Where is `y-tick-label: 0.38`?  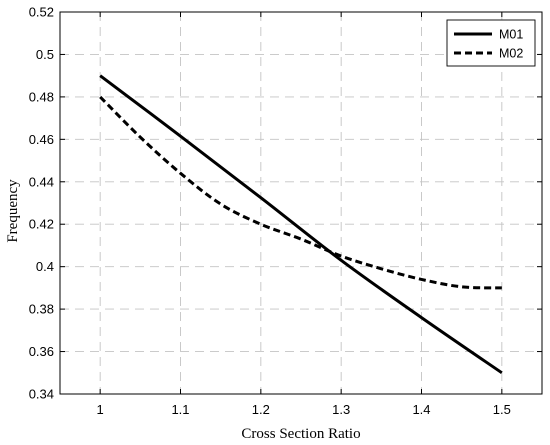
y-tick-label: 0.38 is located at coordinates (41, 309).